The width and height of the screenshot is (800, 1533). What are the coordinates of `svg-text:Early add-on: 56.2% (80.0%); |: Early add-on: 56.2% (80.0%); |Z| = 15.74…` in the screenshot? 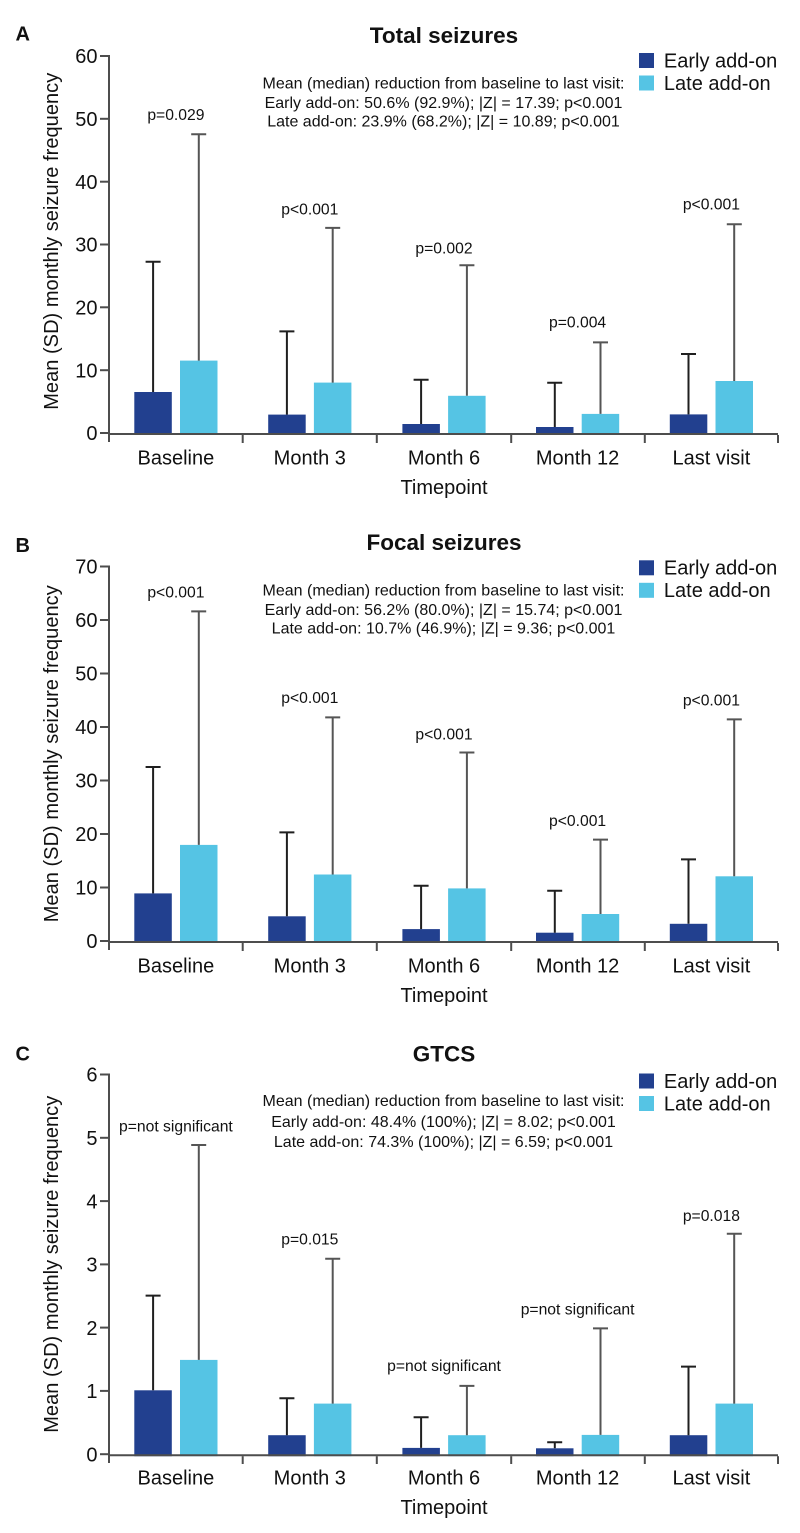 It's located at (444, 610).